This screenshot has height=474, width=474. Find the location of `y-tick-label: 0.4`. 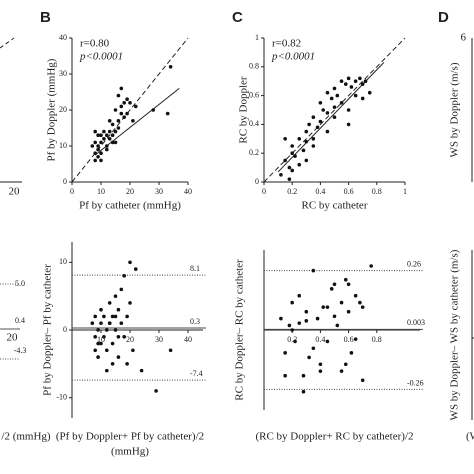

y-tick-label: 0.4 is located at coordinates (254, 123).